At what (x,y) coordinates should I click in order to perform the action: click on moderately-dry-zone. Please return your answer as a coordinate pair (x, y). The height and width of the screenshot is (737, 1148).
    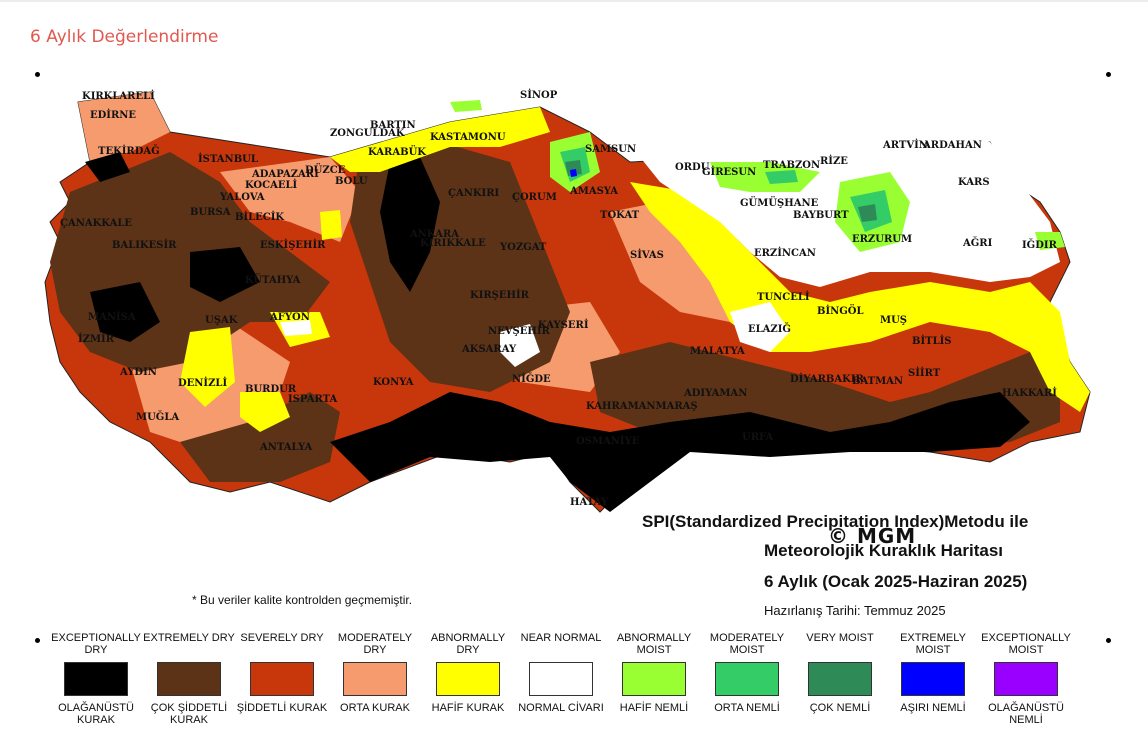
    Looking at the image, I should click on (124, 127).